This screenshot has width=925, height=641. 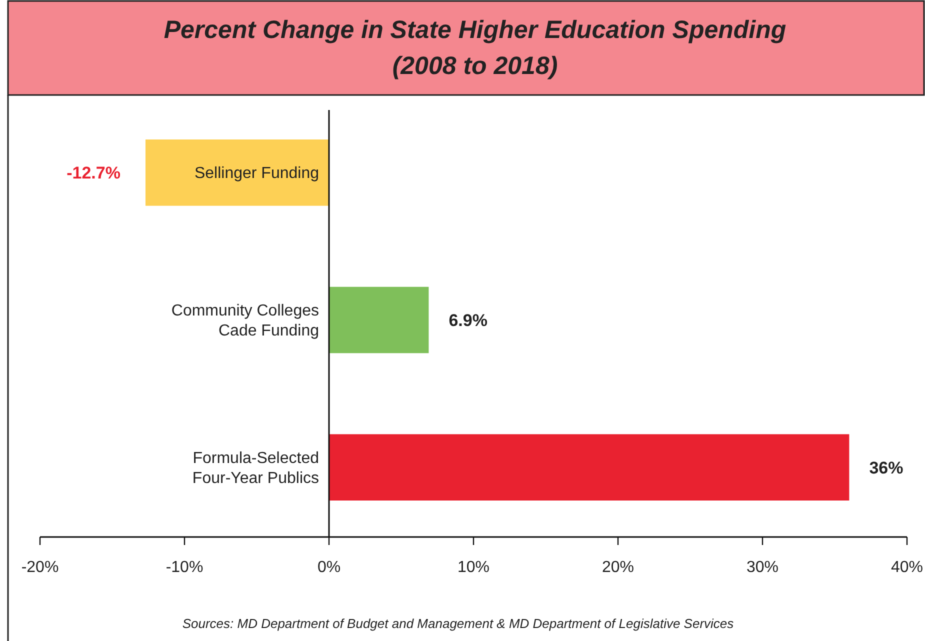 What do you see at coordinates (245, 321) in the screenshot?
I see `y-tick-label: Community Colleges Cade Funding` at bounding box center [245, 321].